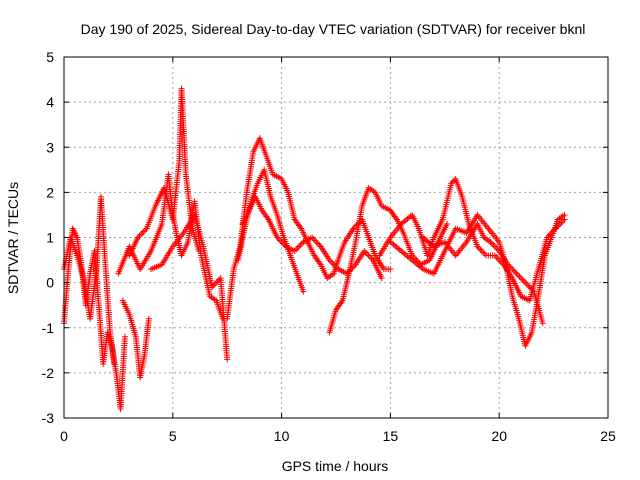 The height and width of the screenshot is (480, 640). What do you see at coordinates (173, 436) in the screenshot?
I see `x-tick-label: 5` at bounding box center [173, 436].